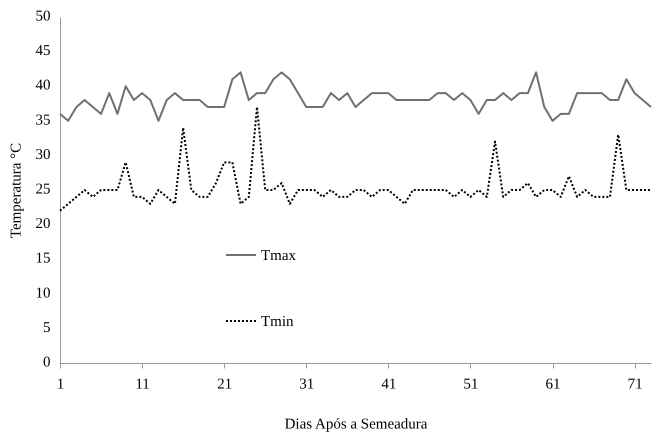 The height and width of the screenshot is (439, 656). What do you see at coordinates (553, 384) in the screenshot?
I see `x-tick-label: 61` at bounding box center [553, 384].